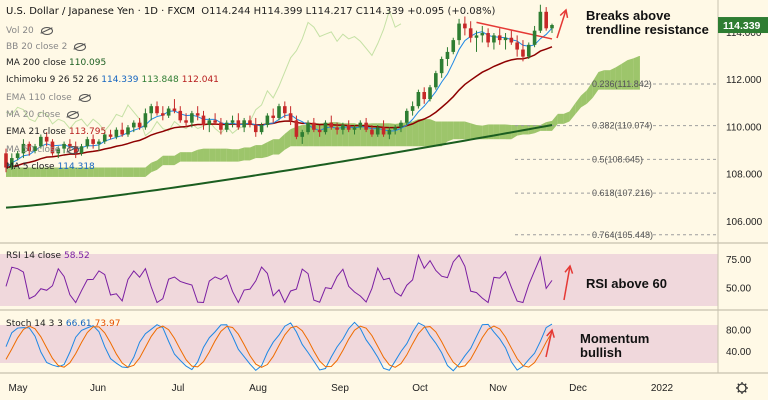 Image resolution: width=768 pixels, height=400 pixels. I want to click on legend-bb: BB 20 close 2, so click(47, 47).